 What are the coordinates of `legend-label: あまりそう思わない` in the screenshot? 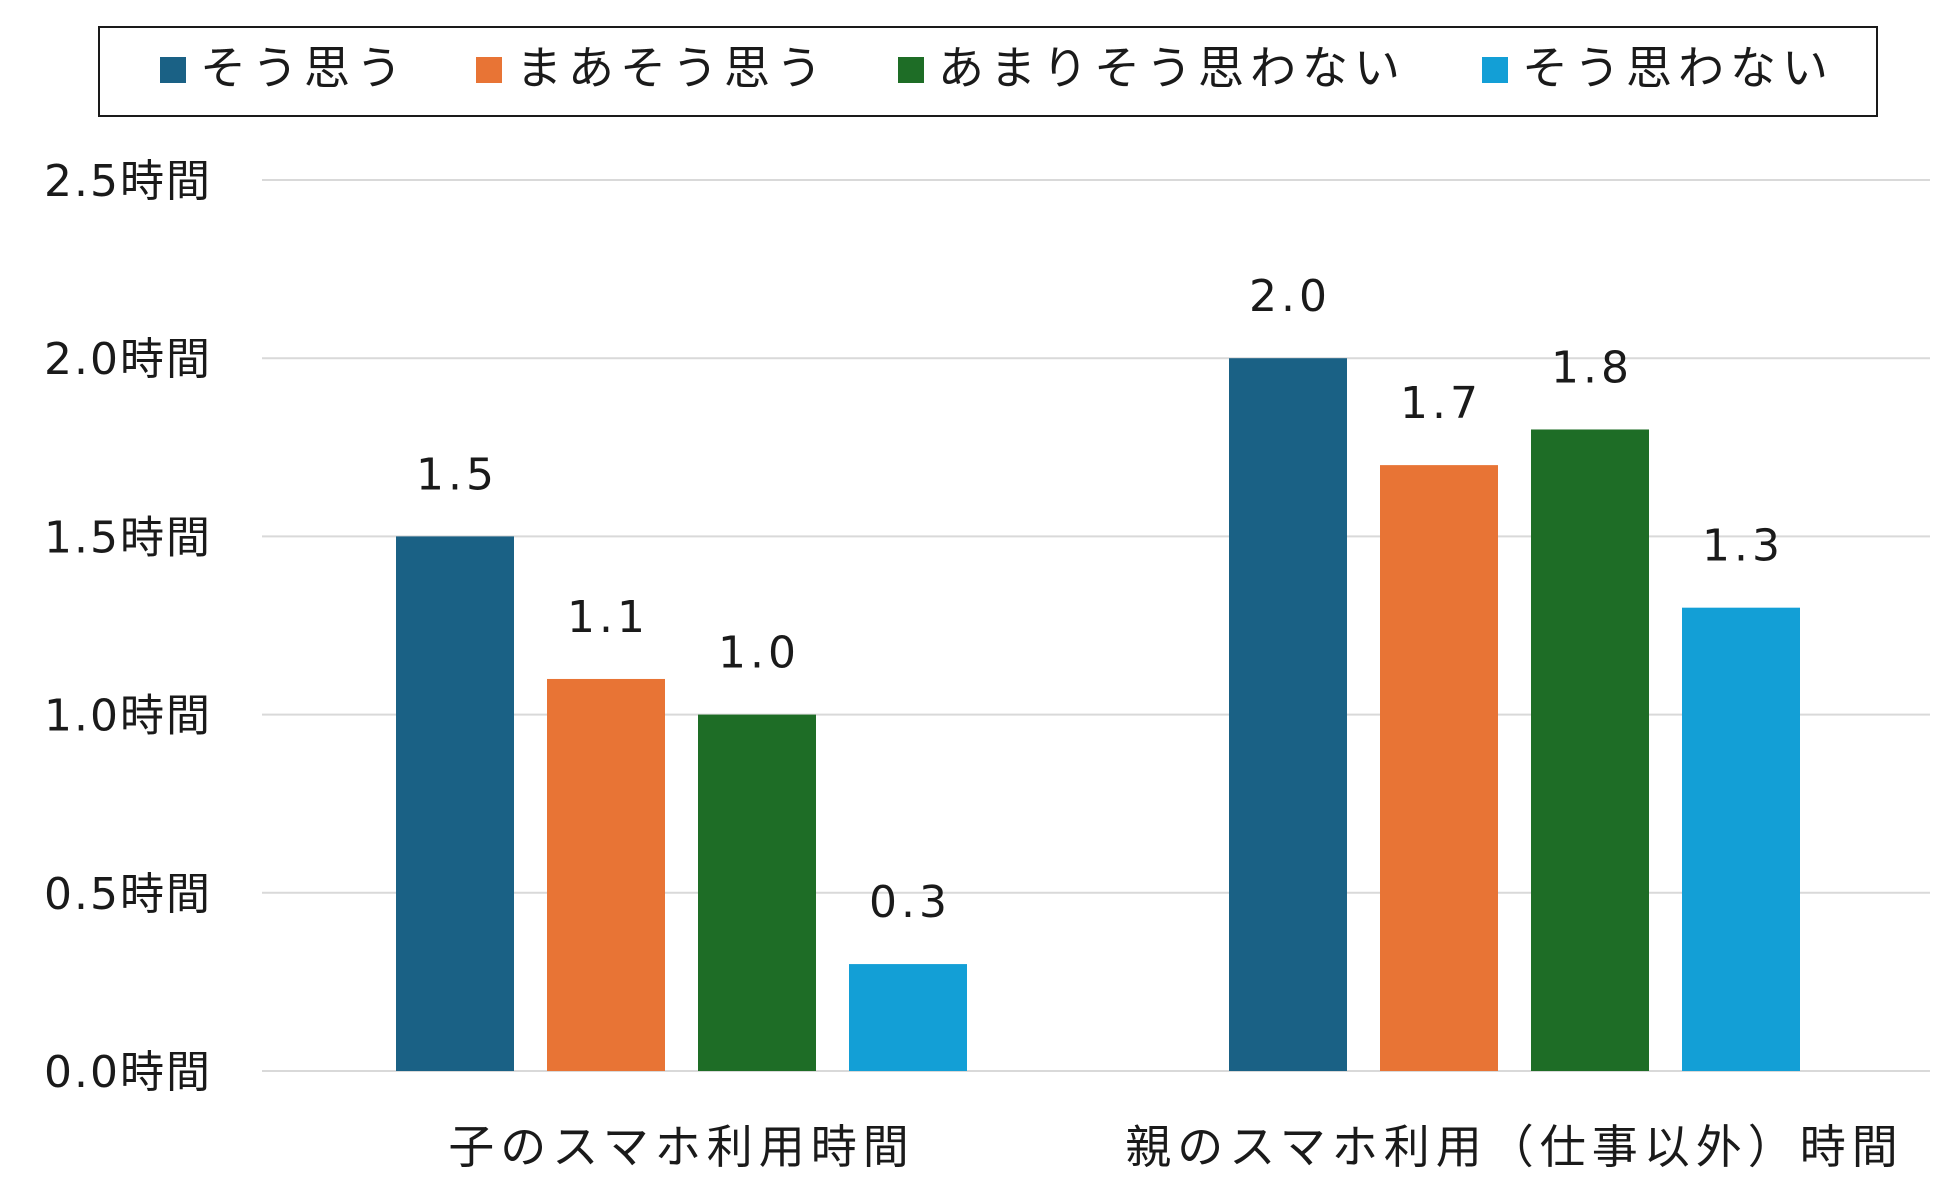 It's located at (1172, 68).